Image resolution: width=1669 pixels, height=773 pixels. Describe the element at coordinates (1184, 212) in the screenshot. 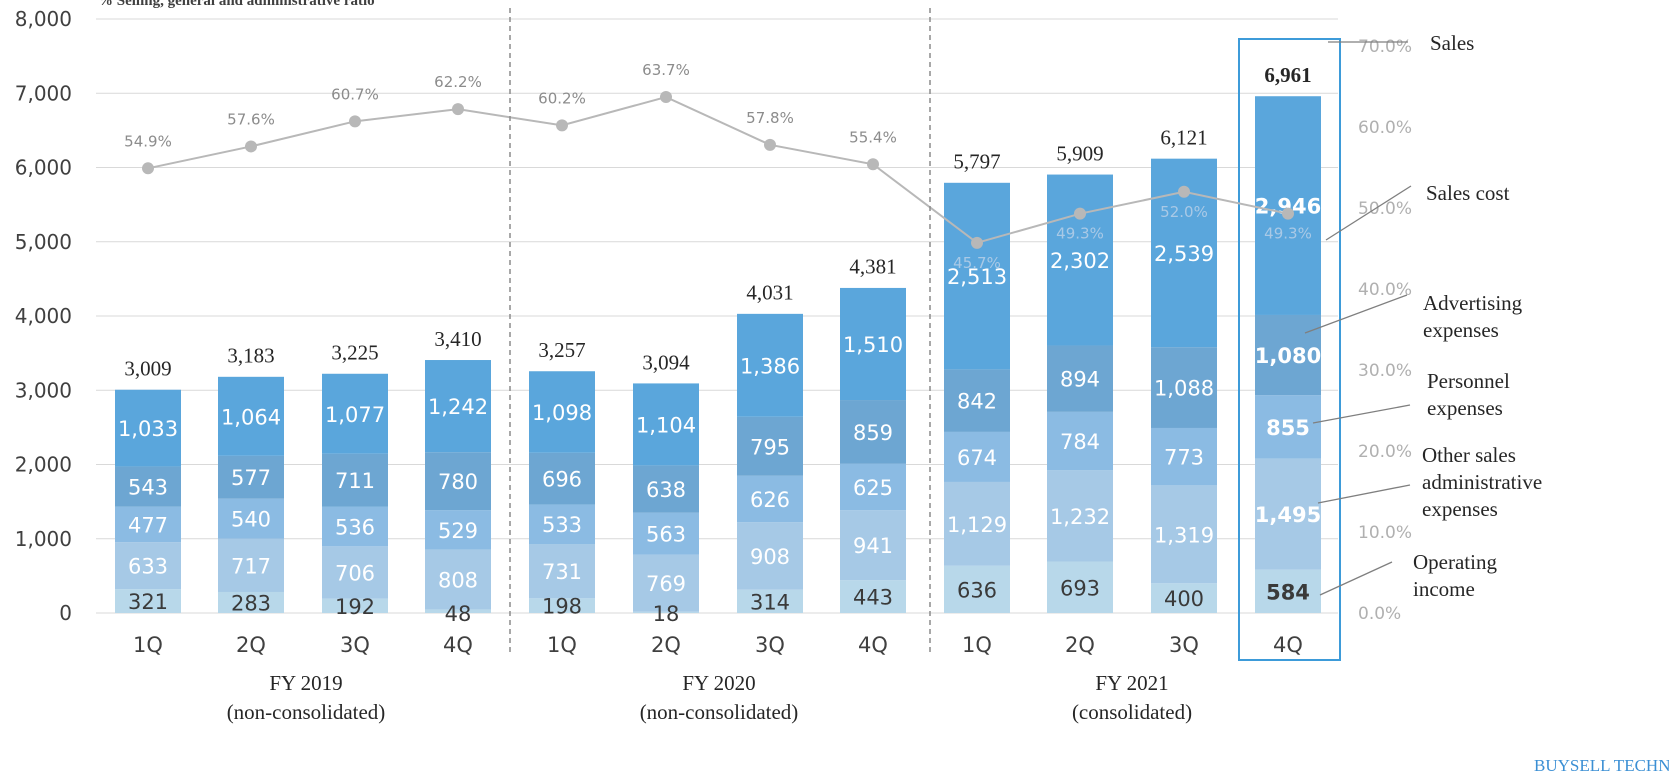

I see `ratio-label: 52.0%` at that location.